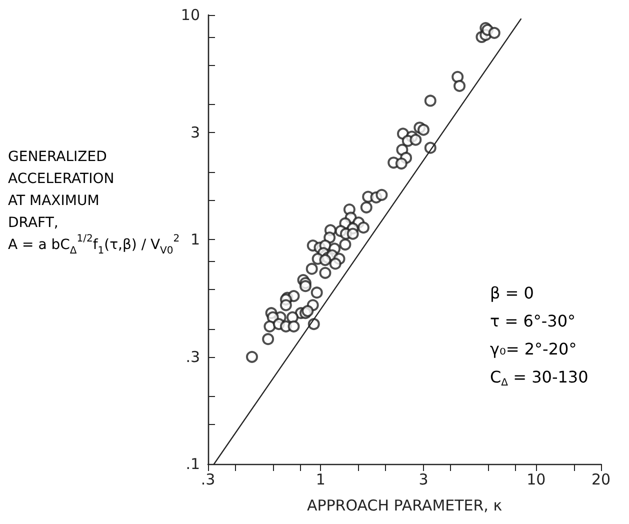 This screenshot has width=629, height=524. Describe the element at coordinates (195, 239) in the screenshot. I see `y-tick-label: 1` at that location.